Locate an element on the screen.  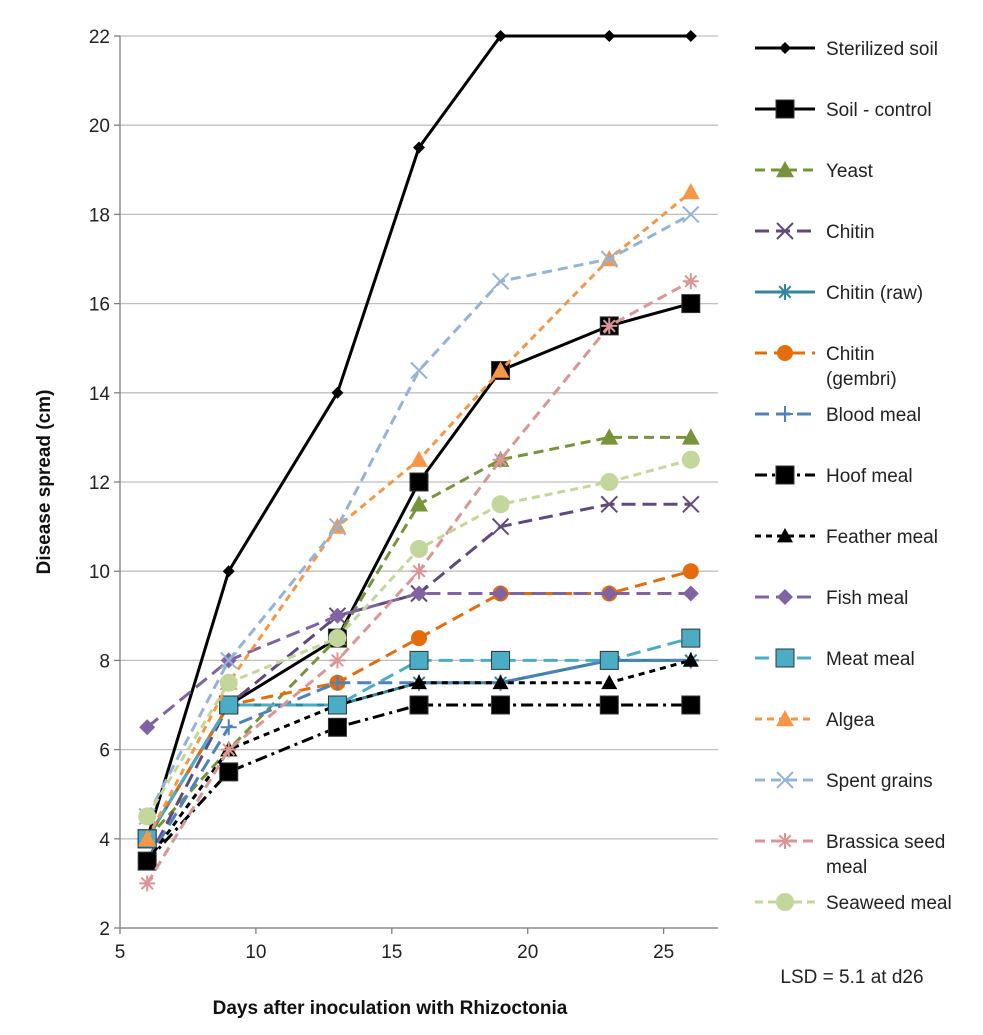
x-tick-label: 20 is located at coordinates (527, 952).